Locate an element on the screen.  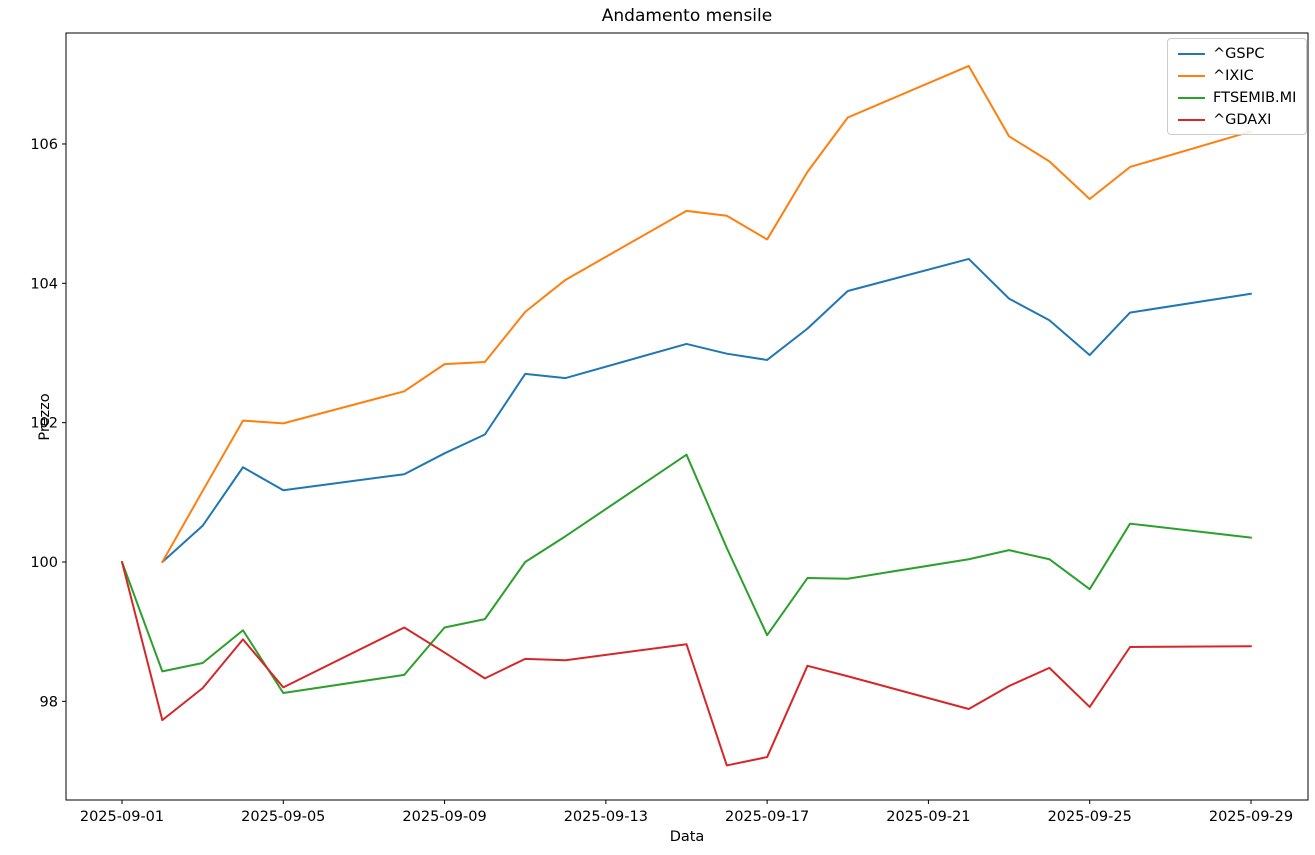
x-axis-label: Data is located at coordinates (687, 837).